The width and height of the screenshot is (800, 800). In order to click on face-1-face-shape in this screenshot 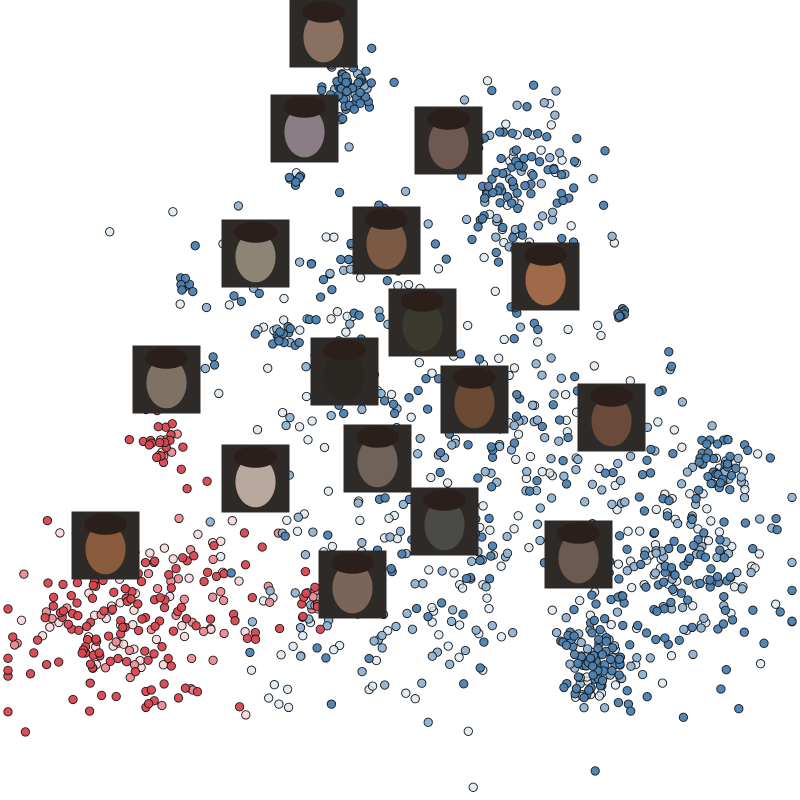, I will do `click(323, 37)`.